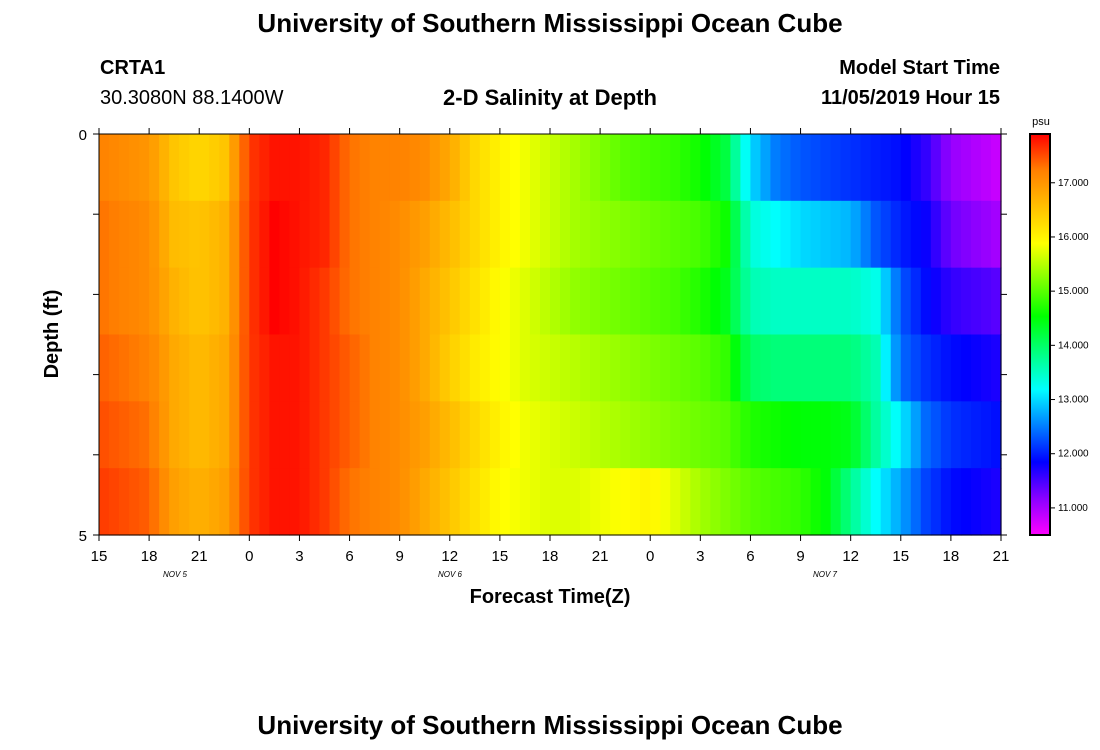 The image size is (1100, 750). I want to click on x-tick-label: 18, so click(550, 556).